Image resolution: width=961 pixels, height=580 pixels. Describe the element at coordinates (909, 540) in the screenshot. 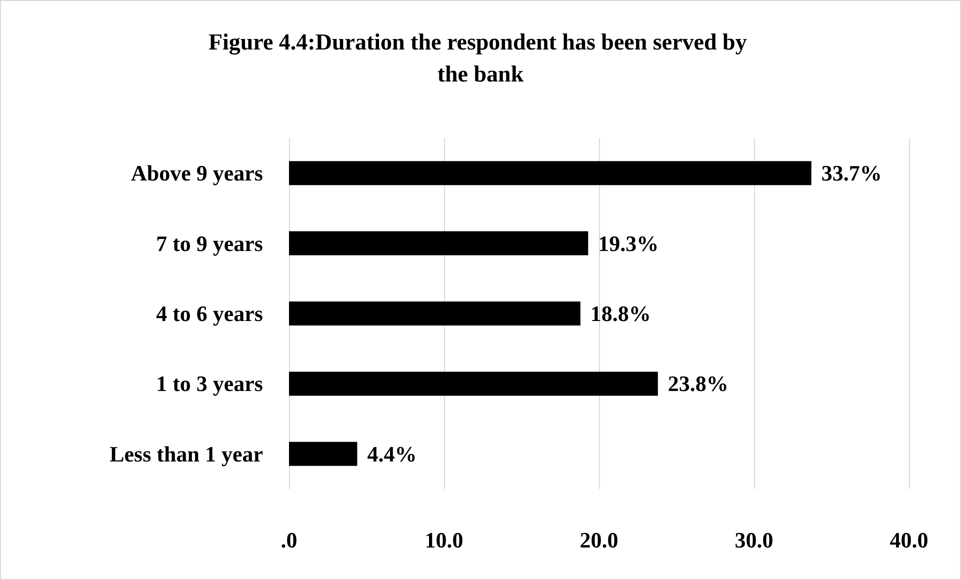

I see `x-tick-label: 40.0` at that location.